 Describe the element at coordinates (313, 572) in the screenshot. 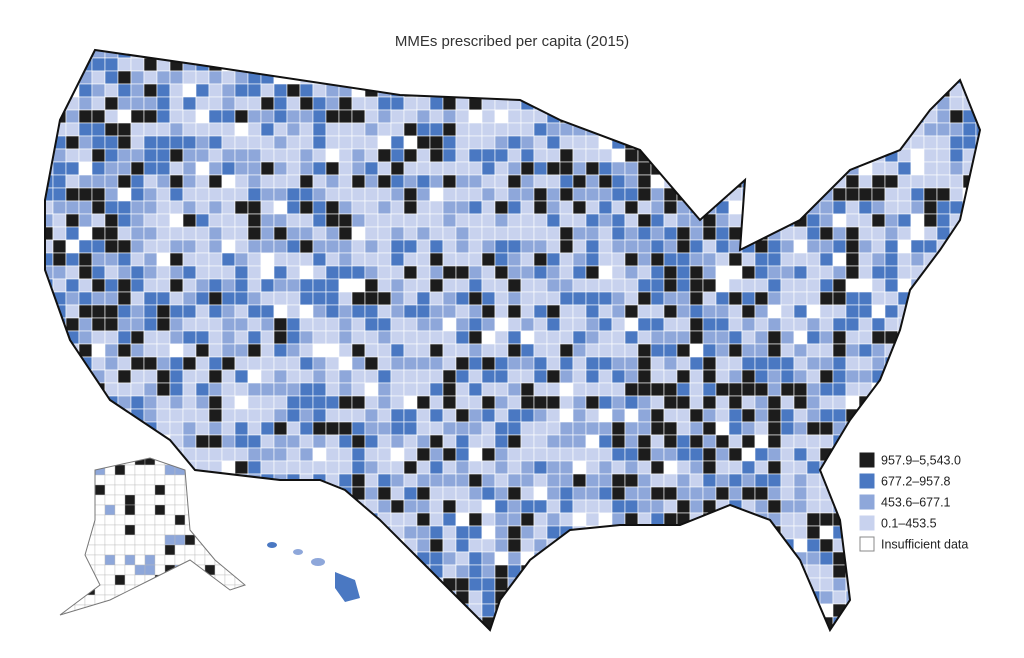

I see `hawaii` at that location.